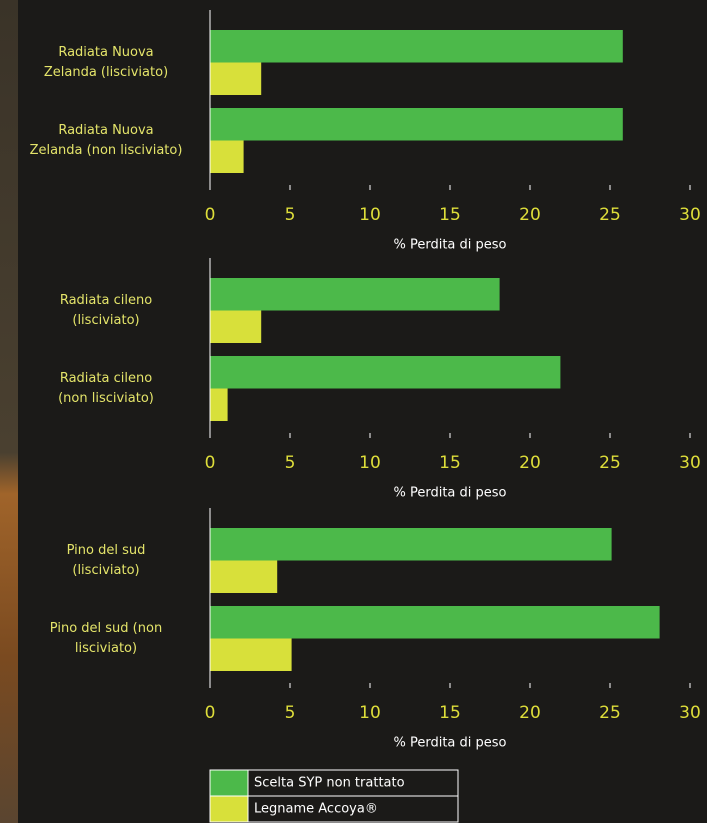 This screenshot has width=707, height=823. What do you see at coordinates (329, 783) in the screenshot?
I see `legend-label: Scelta SYP non trattato` at bounding box center [329, 783].